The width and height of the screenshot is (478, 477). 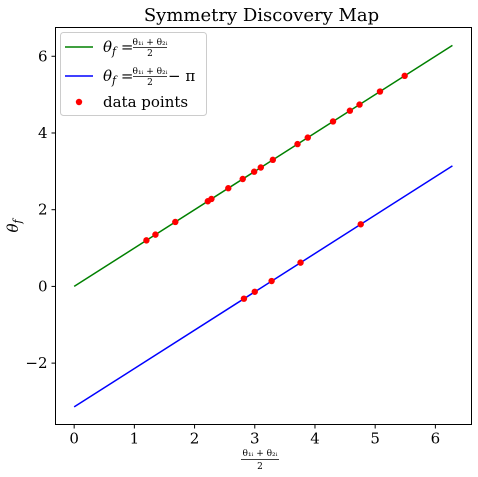 What do you see at coordinates (150, 43) in the screenshot?
I see `legend-numerator-0: θ₁ᵢ + θ₂ᵢ` at bounding box center [150, 43].